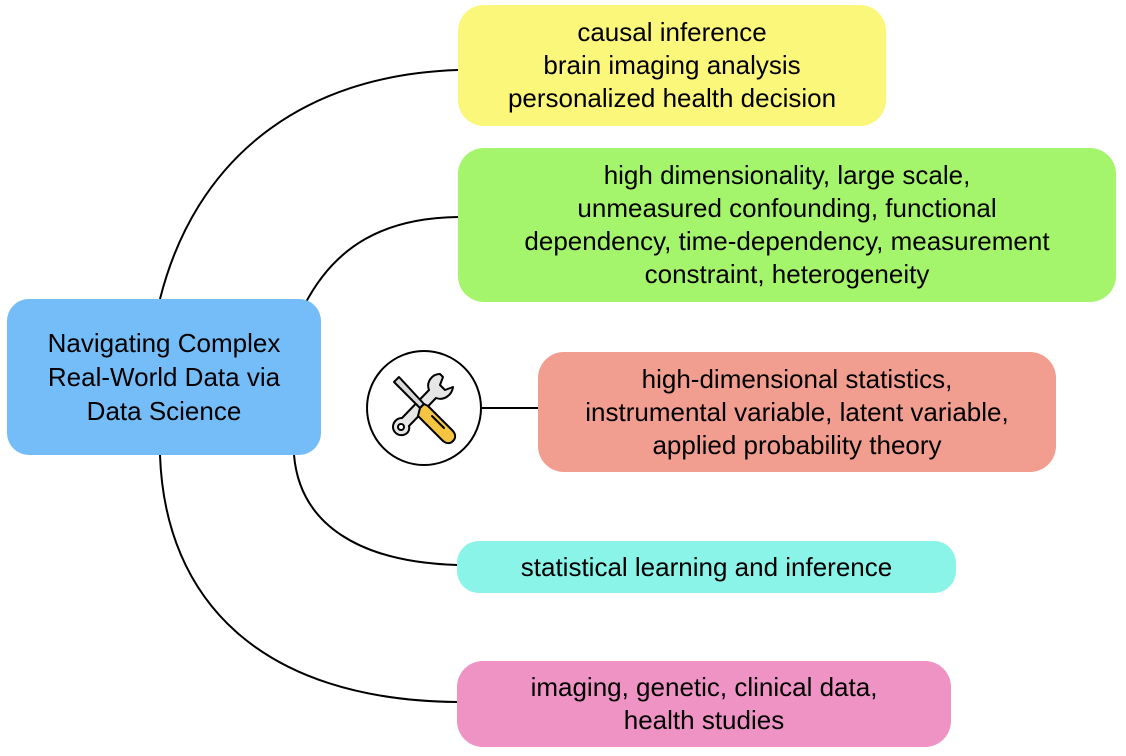 The image size is (1126, 756). I want to click on node-methods-line-2: instrumental variable, latent variable,, so click(797, 411).